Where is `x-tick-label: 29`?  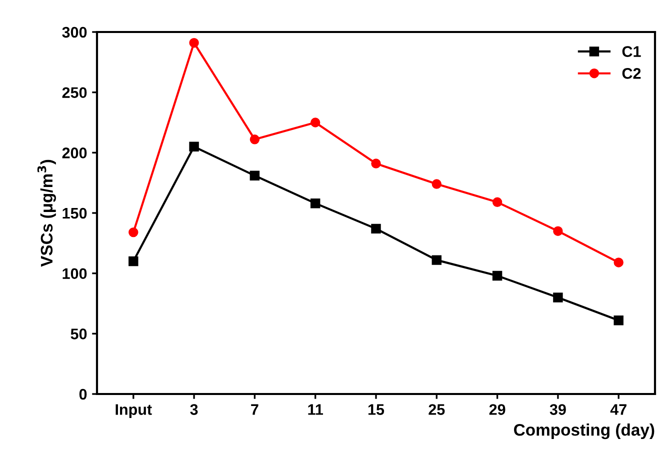 x-tick-label: 29 is located at coordinates (497, 409).